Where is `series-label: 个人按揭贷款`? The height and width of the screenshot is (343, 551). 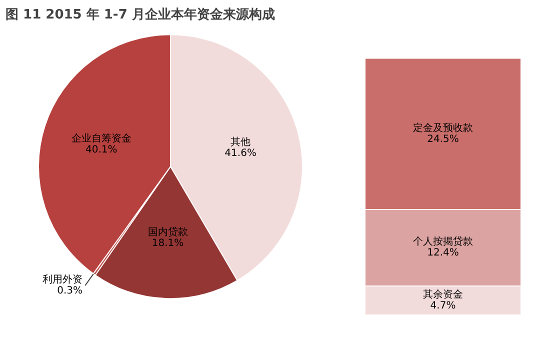
series-label: 个人按揭贷款 is located at coordinates (443, 242).